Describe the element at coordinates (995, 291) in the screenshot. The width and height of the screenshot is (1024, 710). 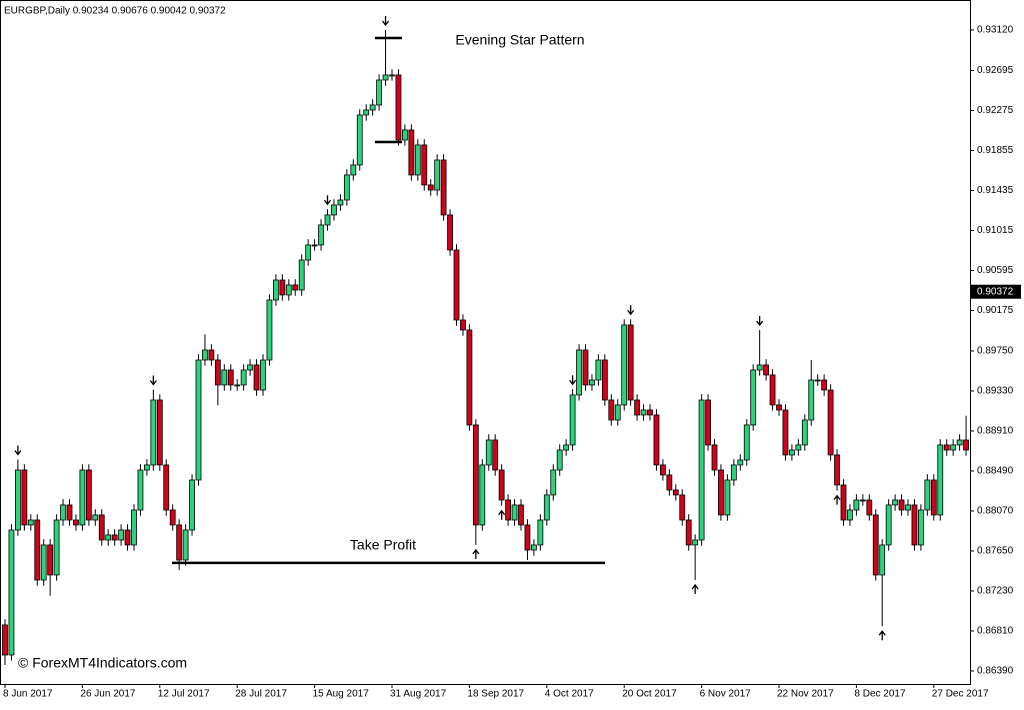
I see `last-price-label: 0.90372` at that location.